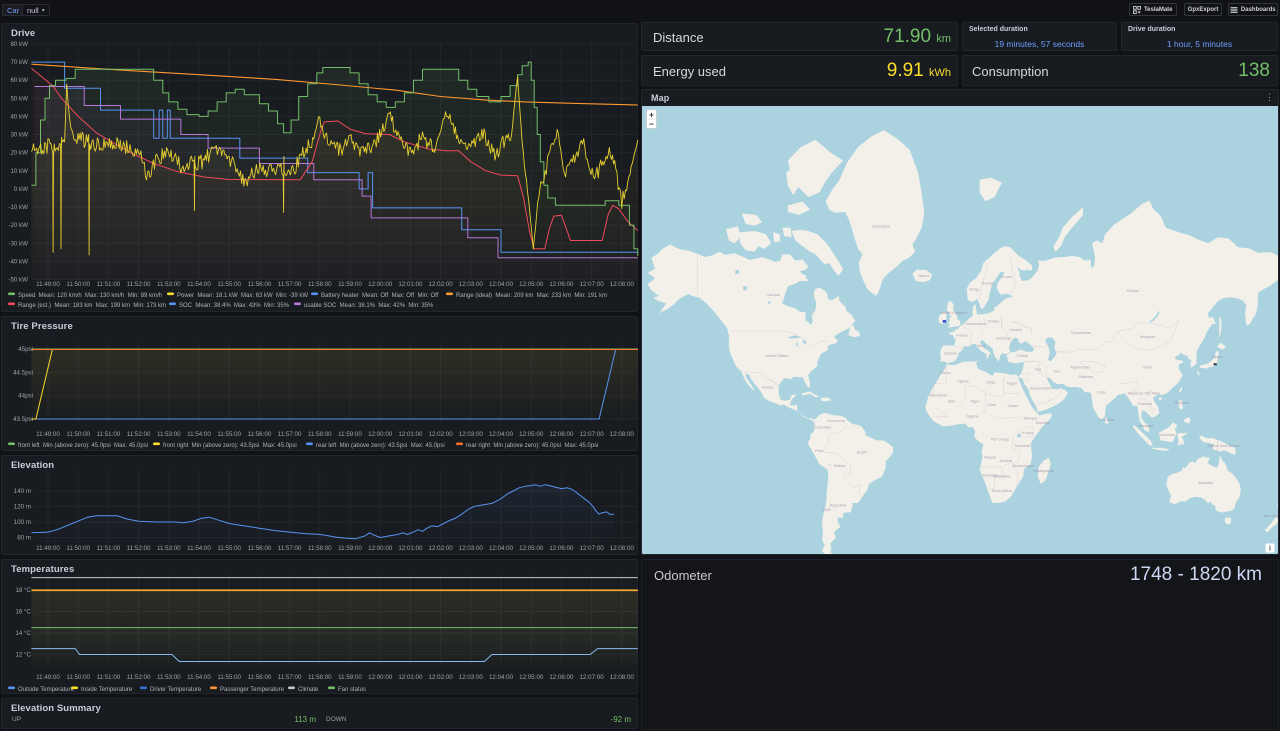 Image resolution: width=1280 pixels, height=731 pixels. Describe the element at coordinates (25, 396) in the screenshot. I see `svg-text: 44psi` at that location.